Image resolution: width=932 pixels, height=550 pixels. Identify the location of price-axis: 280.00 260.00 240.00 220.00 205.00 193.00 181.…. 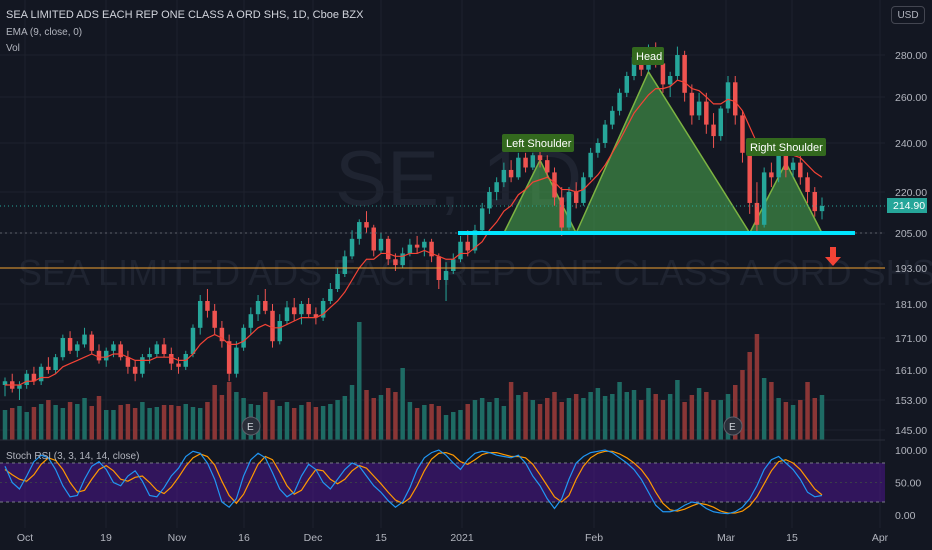
(911, 243).